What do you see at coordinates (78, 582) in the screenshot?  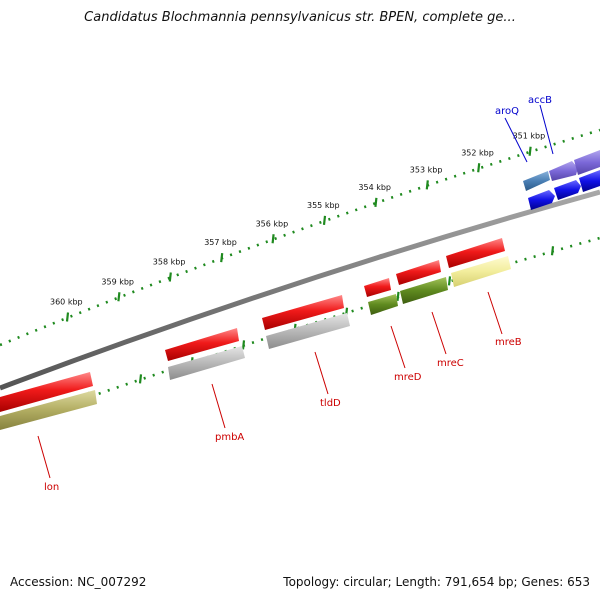 I see `accession-label: Accession: NC_007292` at bounding box center [78, 582].